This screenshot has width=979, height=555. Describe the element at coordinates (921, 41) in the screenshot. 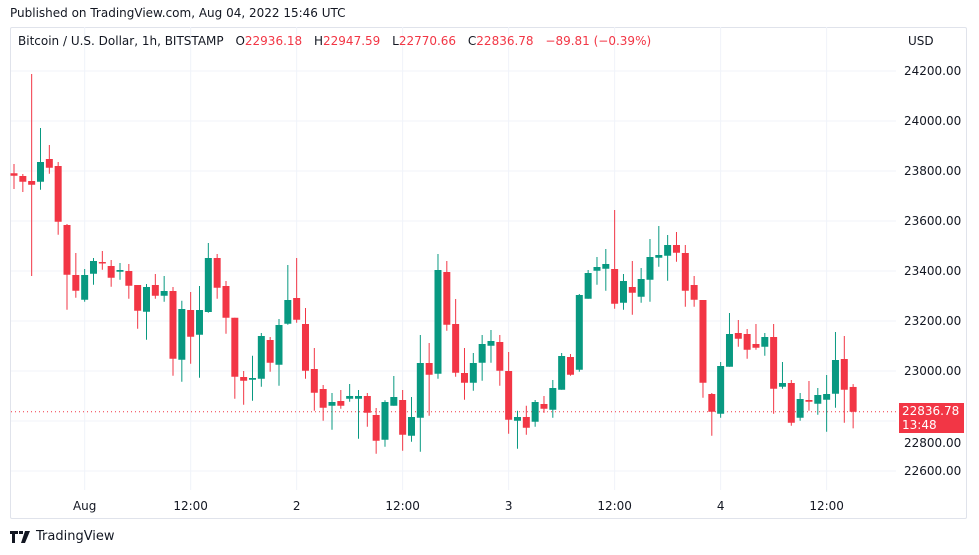

I see `currency-label: USD` at that location.